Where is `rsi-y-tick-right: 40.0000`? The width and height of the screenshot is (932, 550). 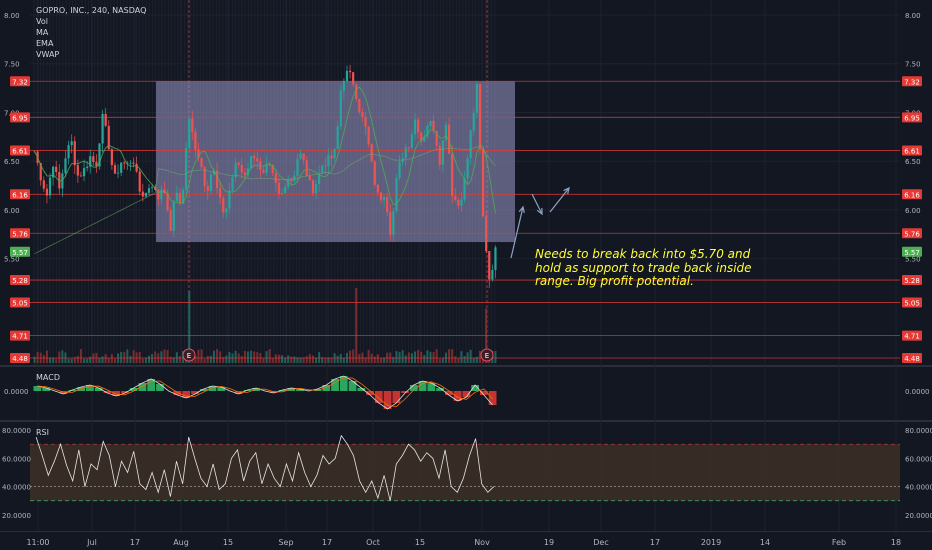
rsi-y-tick-right: 40.0000 is located at coordinates (918, 488).